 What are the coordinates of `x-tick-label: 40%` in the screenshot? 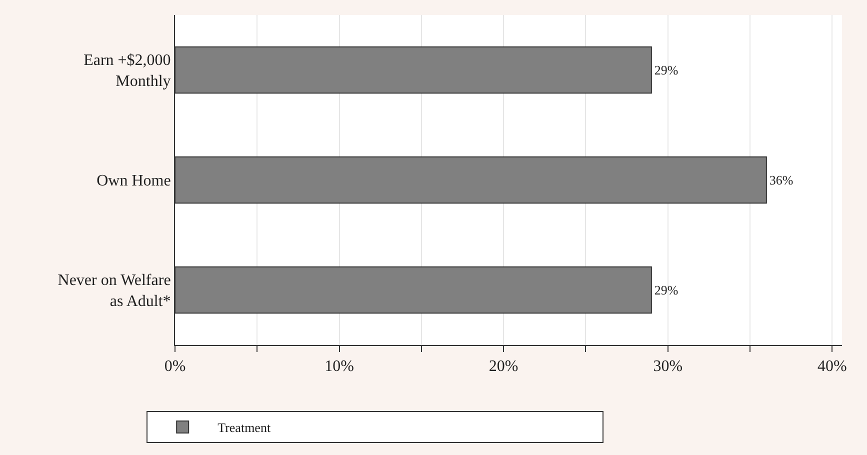 It's located at (832, 367).